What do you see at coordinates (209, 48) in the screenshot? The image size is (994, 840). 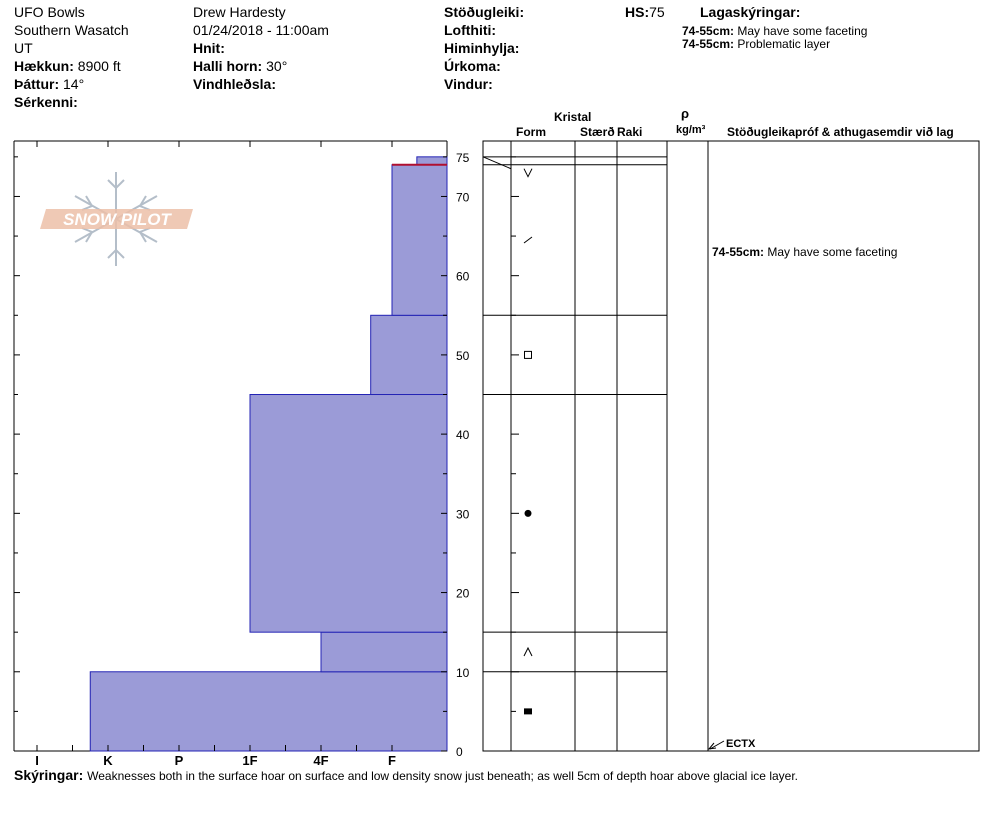 I see `coords-label: Hnit:` at bounding box center [209, 48].